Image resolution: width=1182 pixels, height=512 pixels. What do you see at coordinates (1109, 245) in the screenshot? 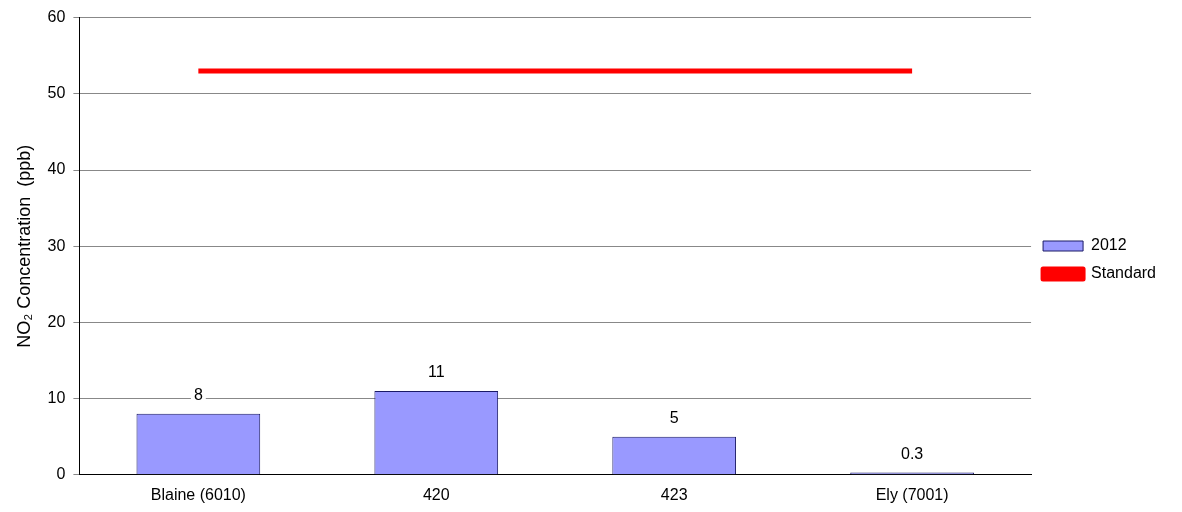
I see `legend-label: 2012` at bounding box center [1109, 245].